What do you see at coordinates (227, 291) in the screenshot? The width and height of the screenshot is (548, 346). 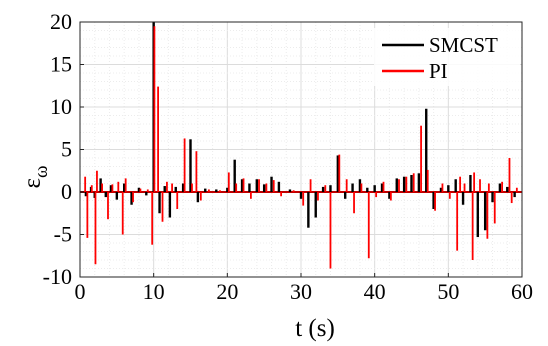 I see `x-tick-label: 20` at bounding box center [227, 291].